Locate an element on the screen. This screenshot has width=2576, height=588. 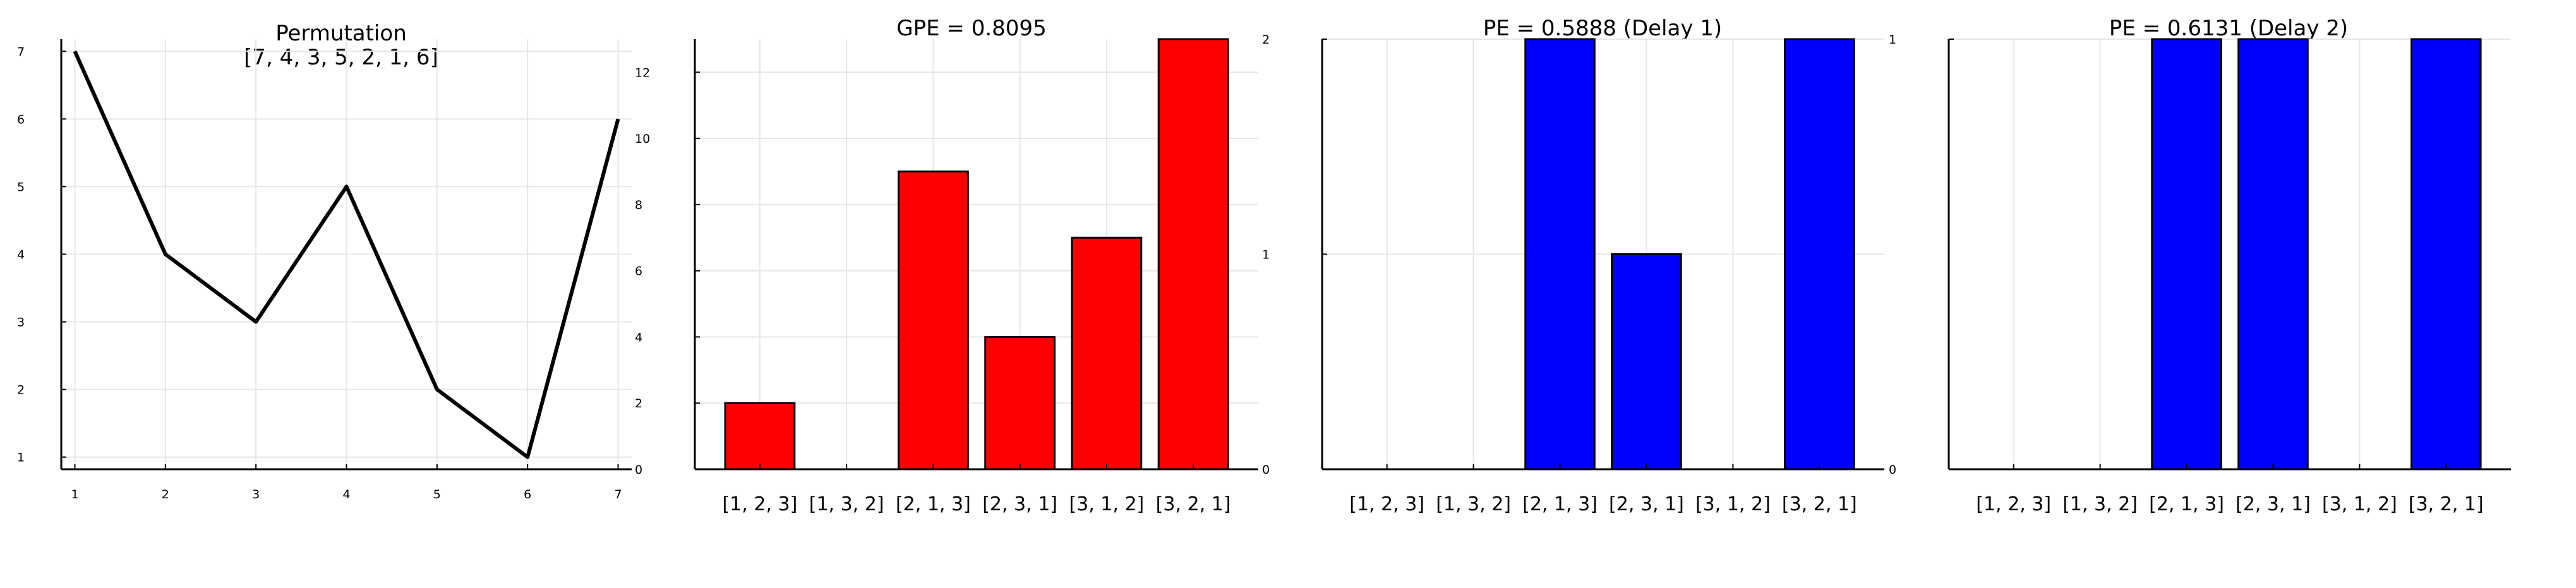
panel-pe-delay-2-title: PE = 0.6131 (Delay 2) is located at coordinates (2228, 28).